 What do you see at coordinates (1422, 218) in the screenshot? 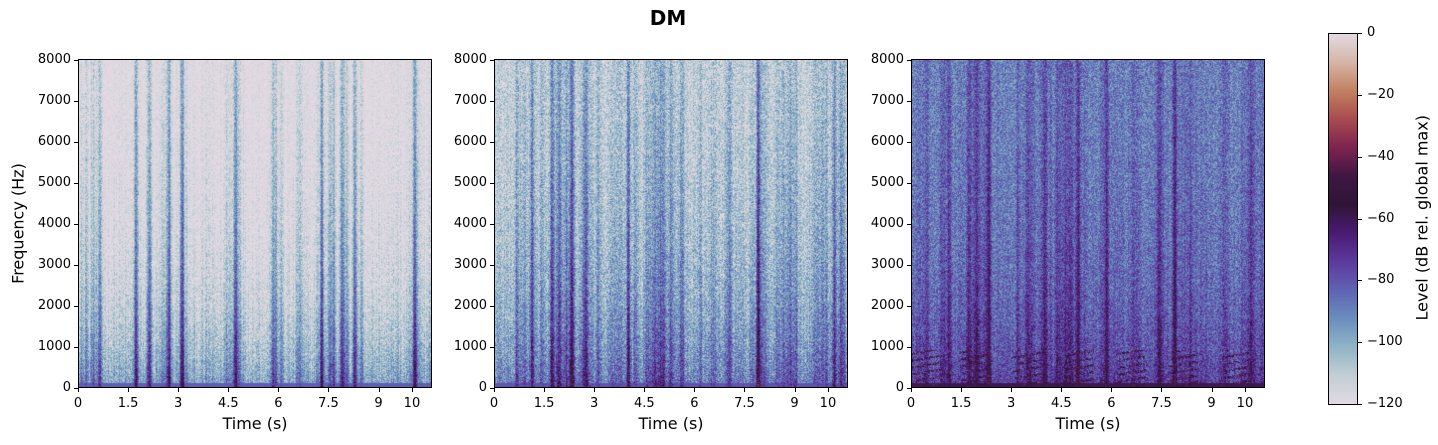
I see `colorbar-label: Level (dB rel. global max)` at bounding box center [1422, 218].